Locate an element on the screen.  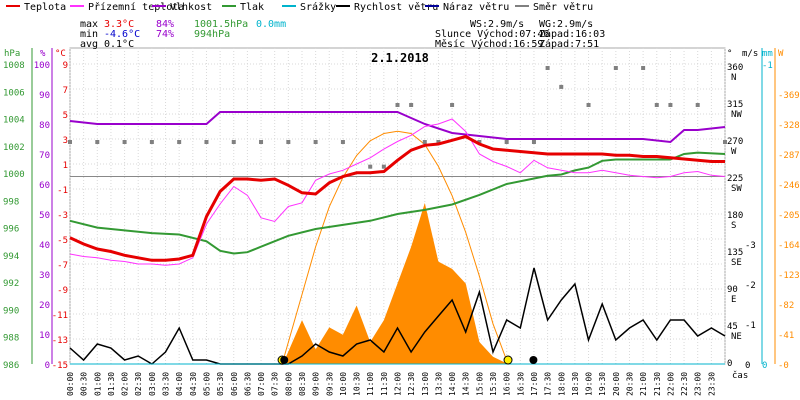
solar-tick-label: -41 is located at coordinates (786, 336).